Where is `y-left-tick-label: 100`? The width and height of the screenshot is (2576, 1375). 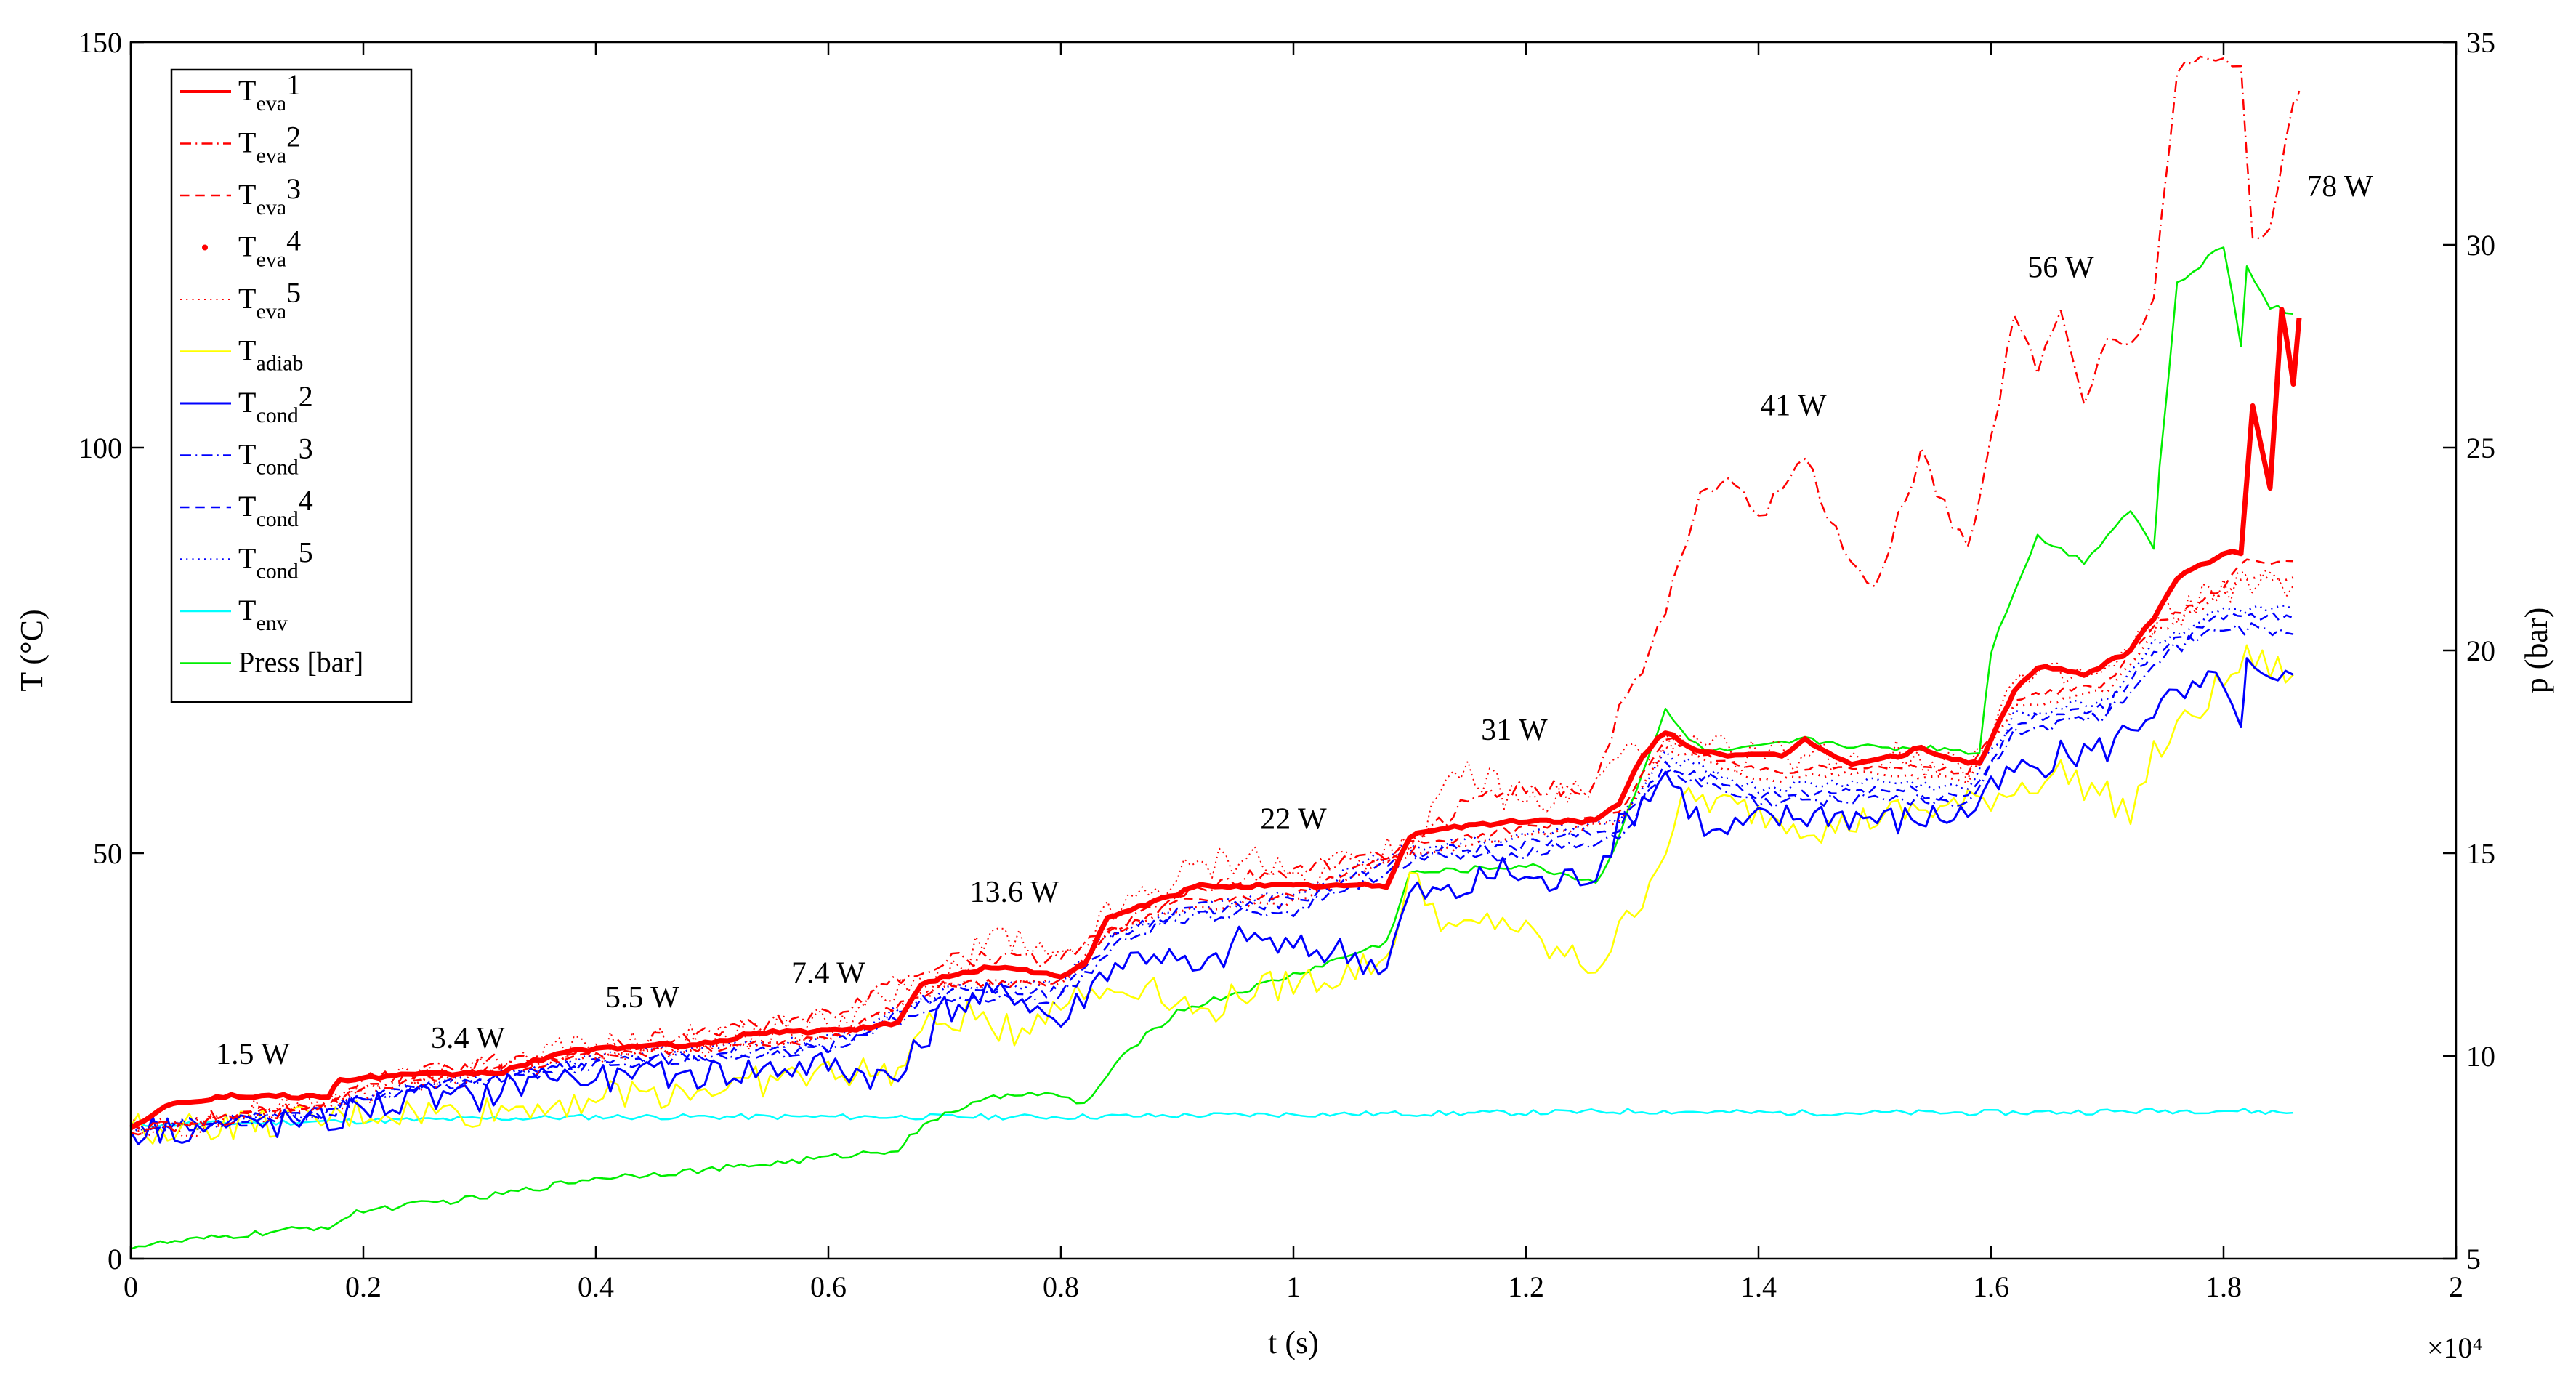 y-left-tick-label: 100 is located at coordinates (100, 448).